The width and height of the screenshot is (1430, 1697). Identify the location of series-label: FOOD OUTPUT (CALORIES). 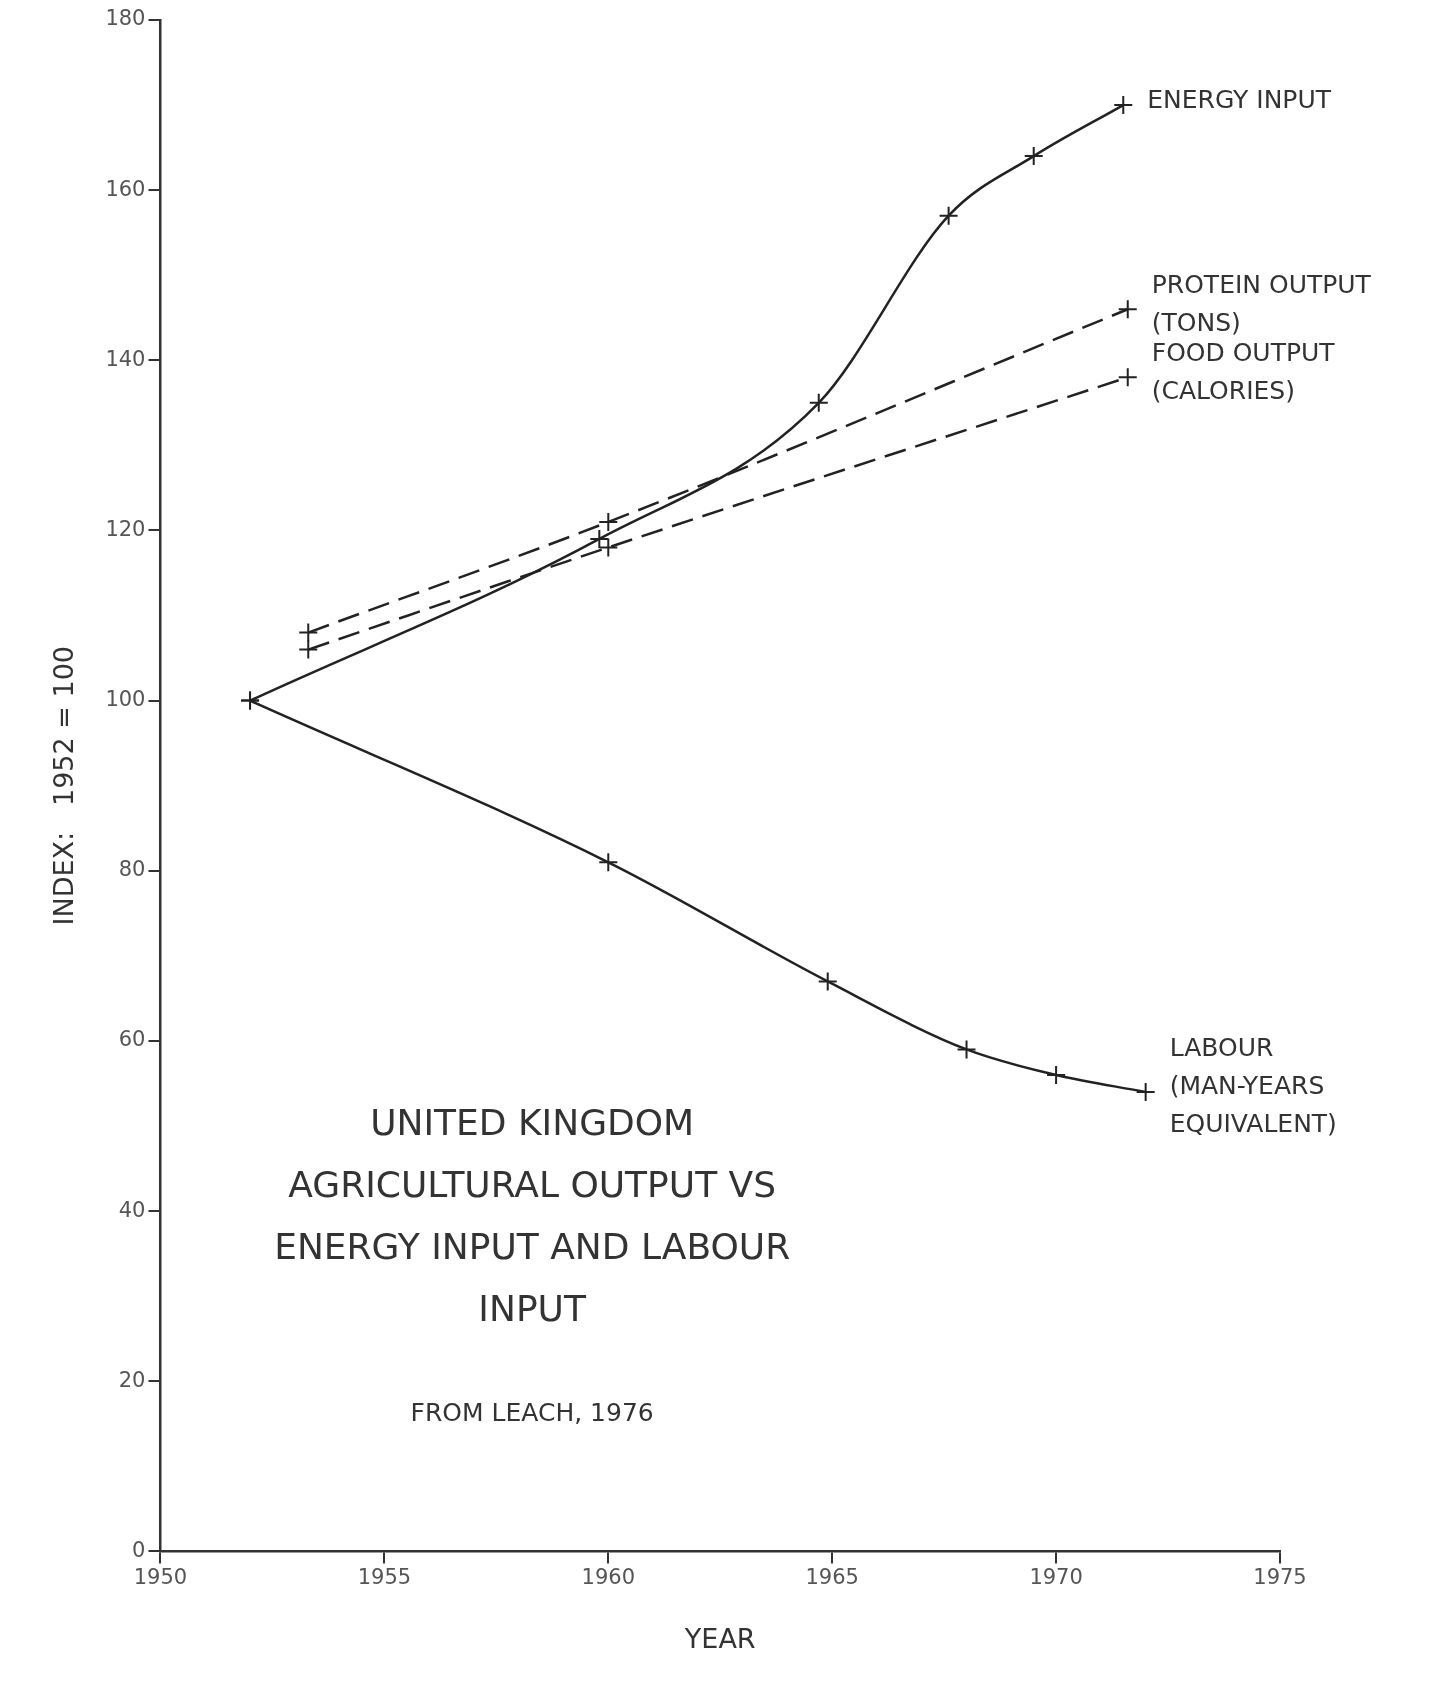
(1243, 371).